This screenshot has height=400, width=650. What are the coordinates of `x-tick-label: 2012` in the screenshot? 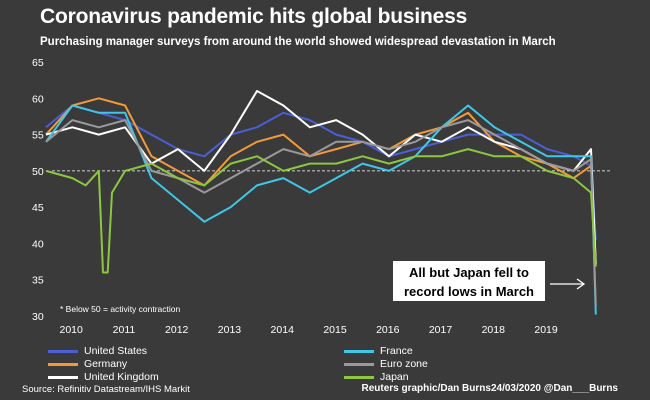 It's located at (177, 330).